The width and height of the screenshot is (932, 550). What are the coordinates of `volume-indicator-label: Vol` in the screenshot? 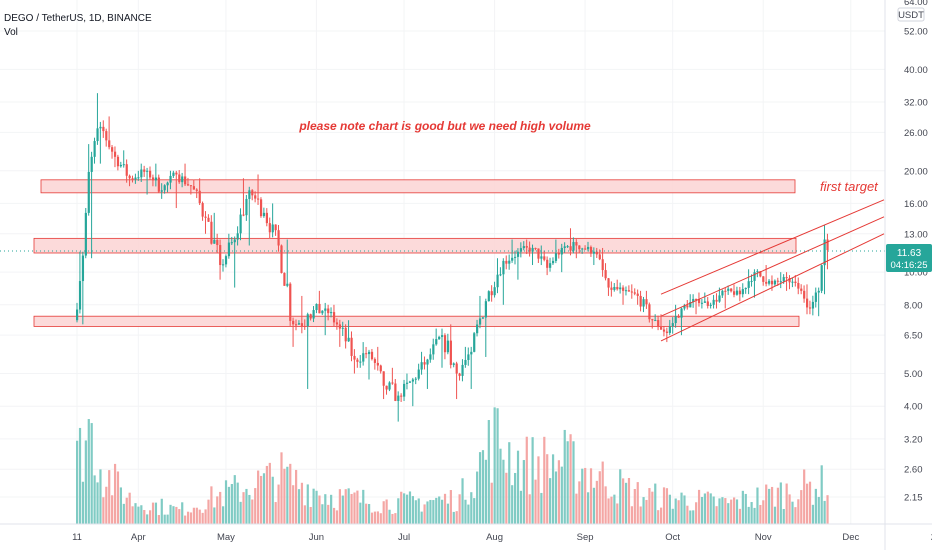 It's located at (11, 32).